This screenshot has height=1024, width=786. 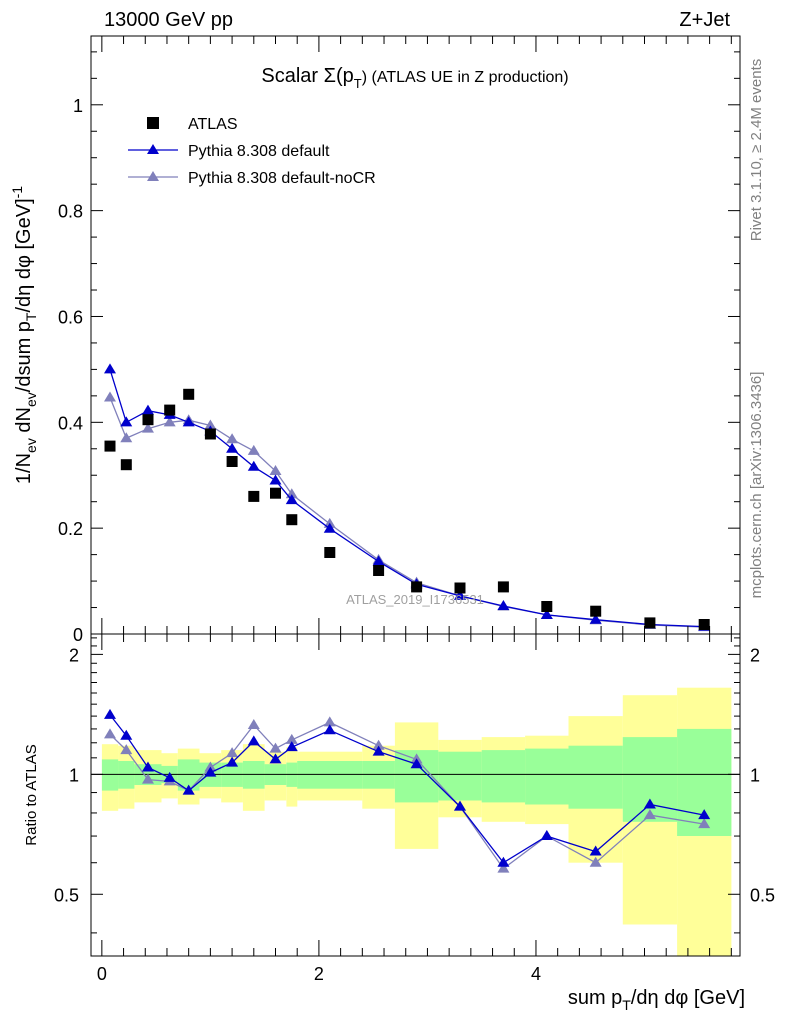 What do you see at coordinates (70, 317) in the screenshot?
I see `y-tick-label: 0.6` at bounding box center [70, 317].